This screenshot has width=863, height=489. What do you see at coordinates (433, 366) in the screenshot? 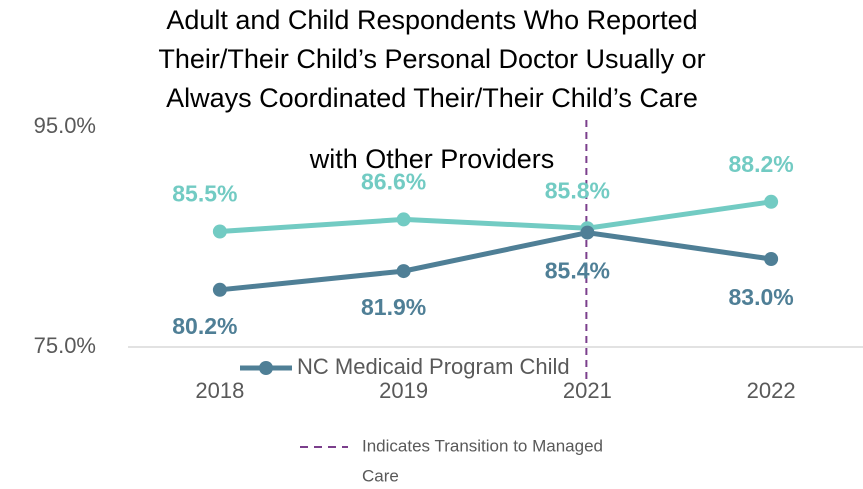
I see `legend-label: NC Medicaid Program Child` at bounding box center [433, 366].